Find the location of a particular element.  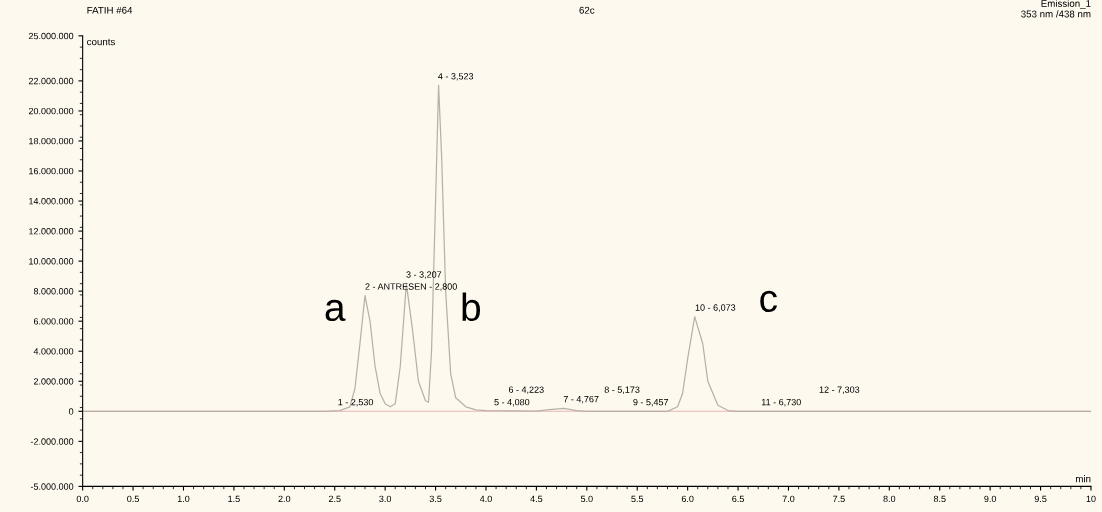

annotation: 5 - 4,080 is located at coordinates (512, 402).